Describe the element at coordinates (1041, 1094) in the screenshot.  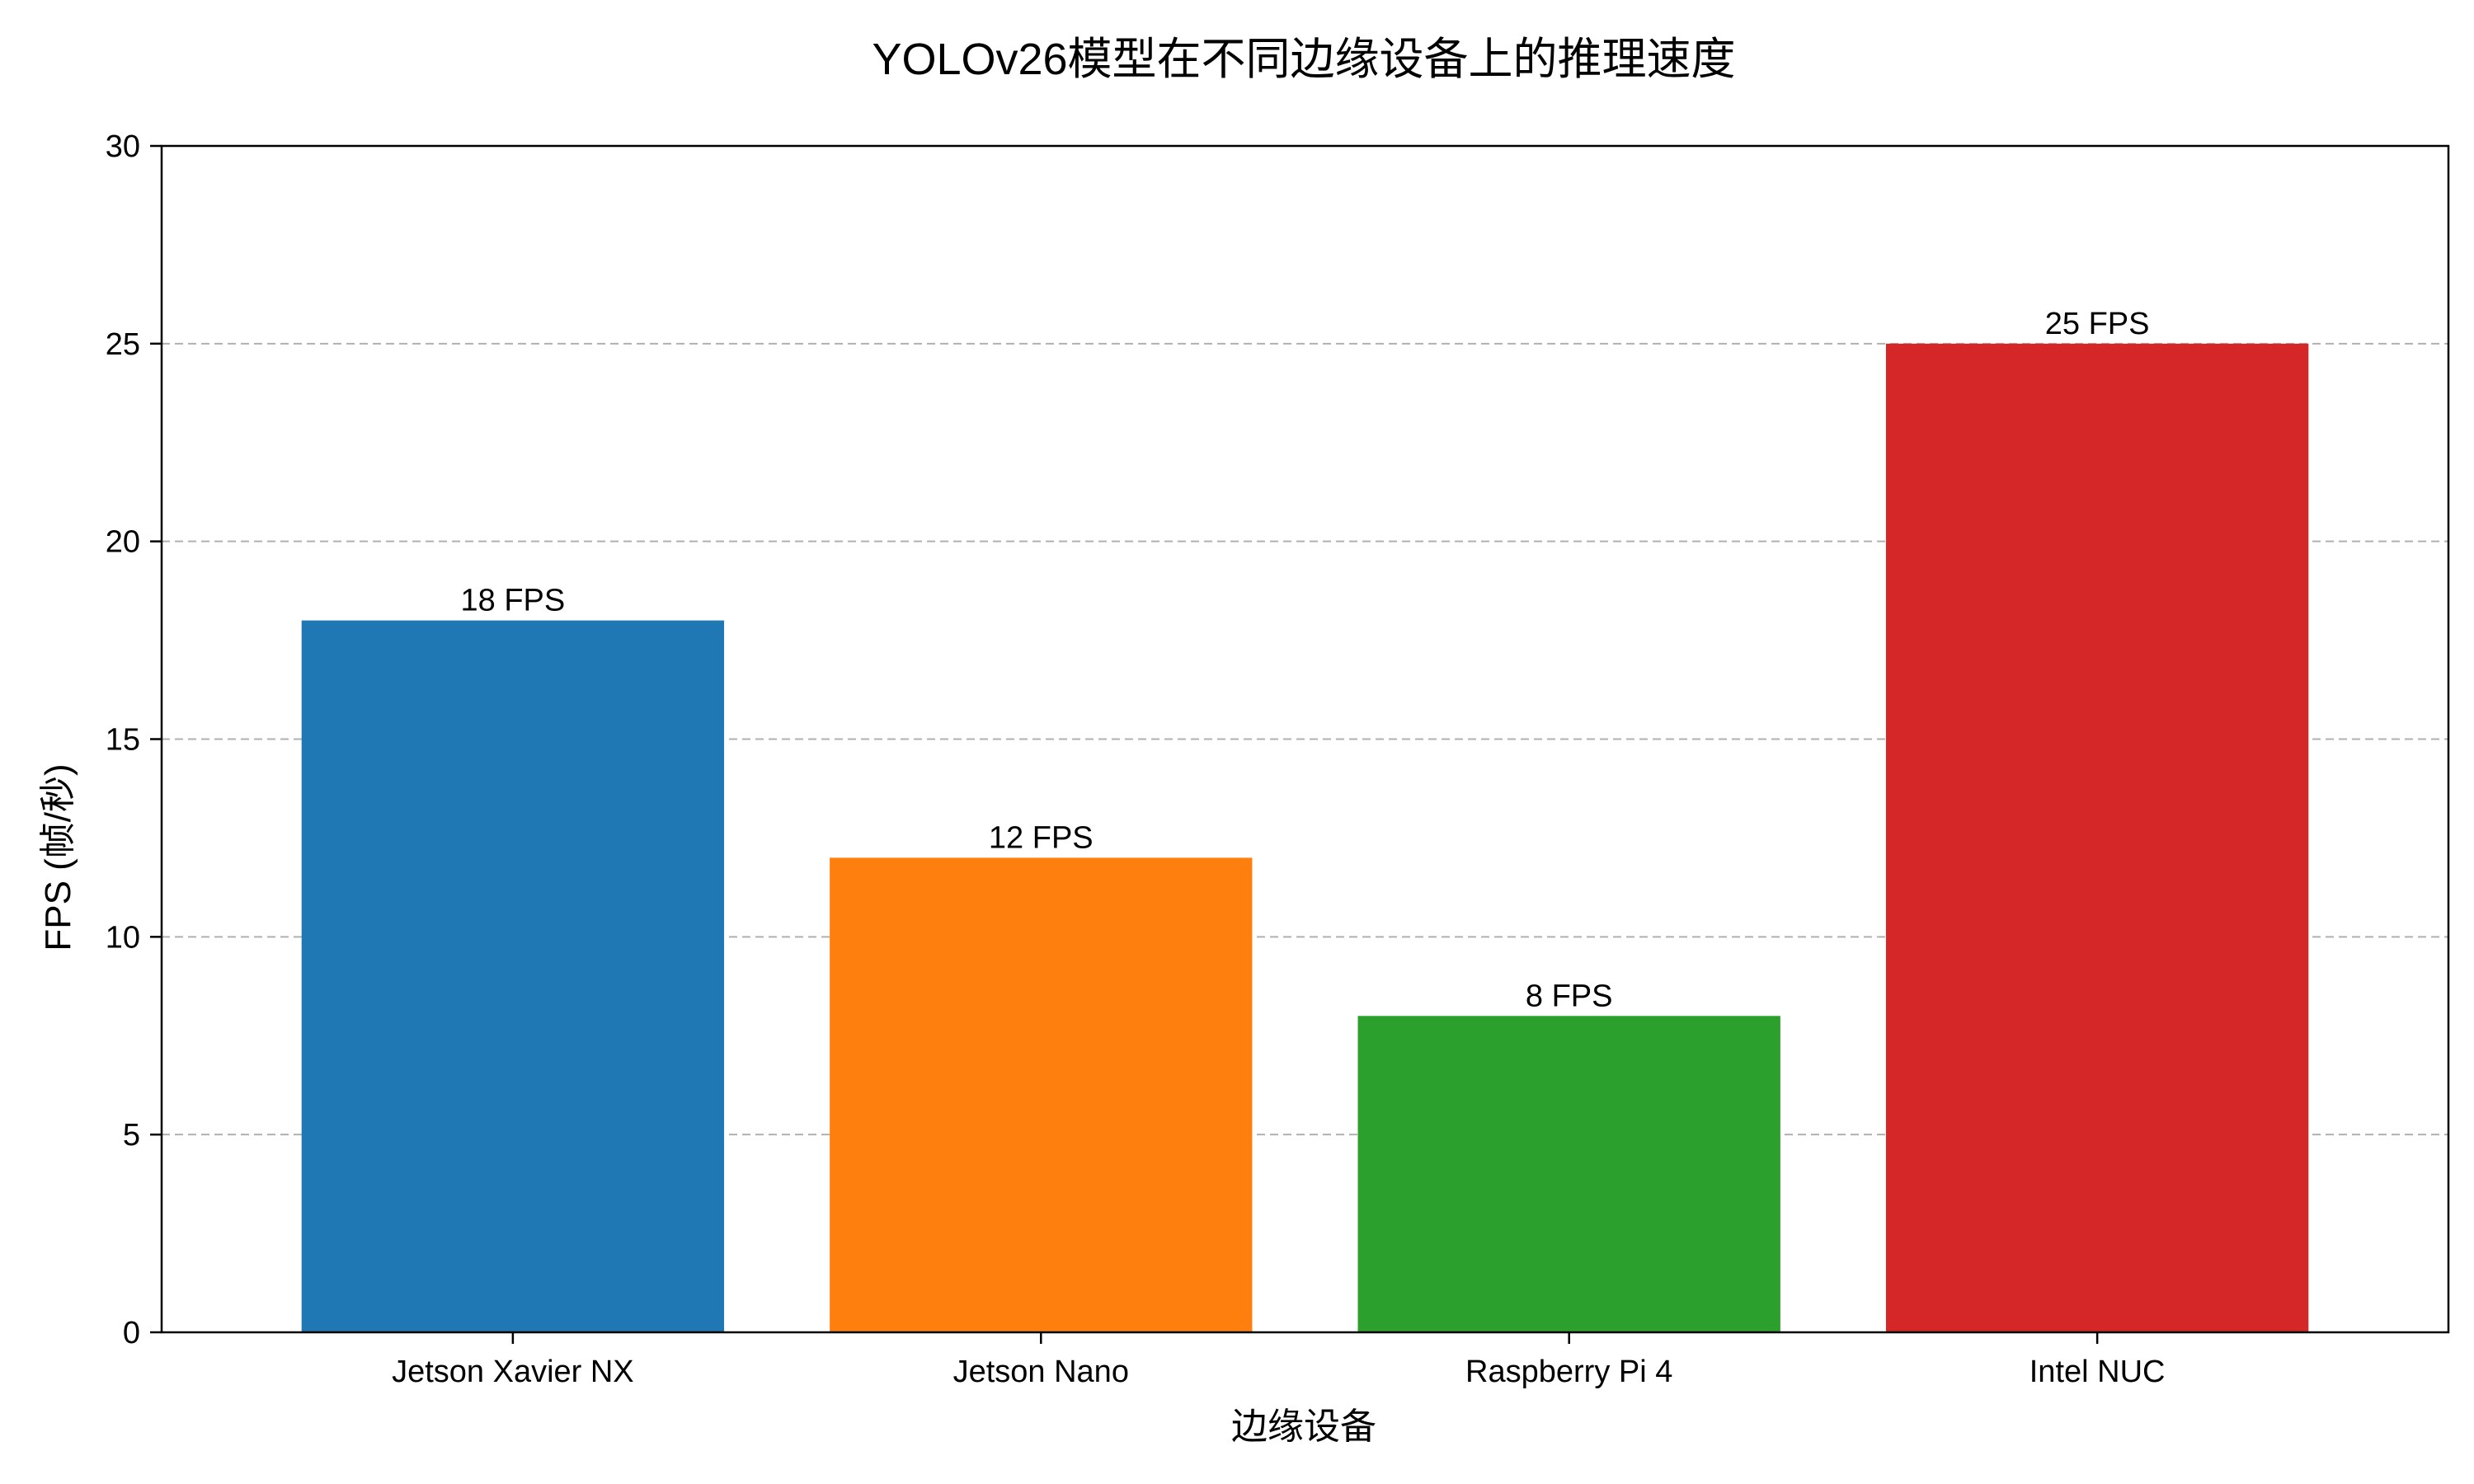
I see `bar-jetson-nano` at that location.